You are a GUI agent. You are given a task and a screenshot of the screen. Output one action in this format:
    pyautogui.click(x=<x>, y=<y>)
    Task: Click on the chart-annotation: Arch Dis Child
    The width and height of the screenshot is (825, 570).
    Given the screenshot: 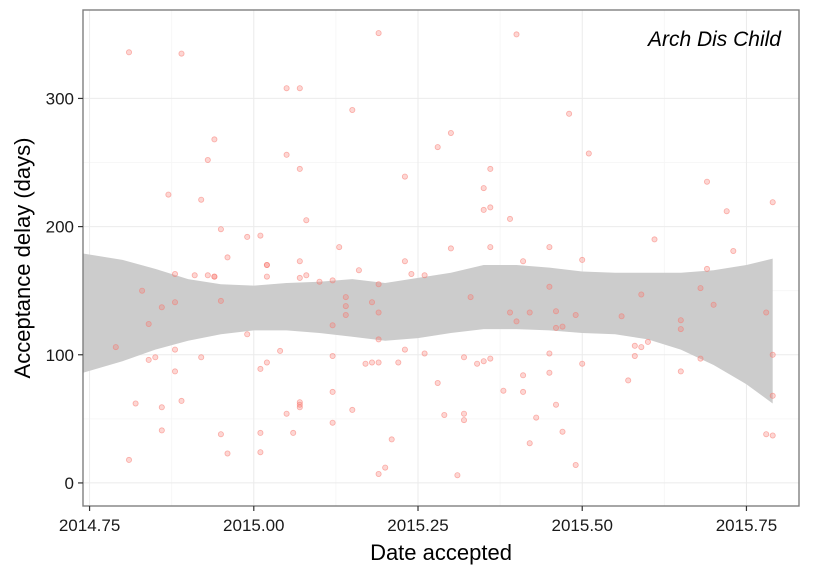 What is the action you would take?
    pyautogui.click(x=714, y=39)
    